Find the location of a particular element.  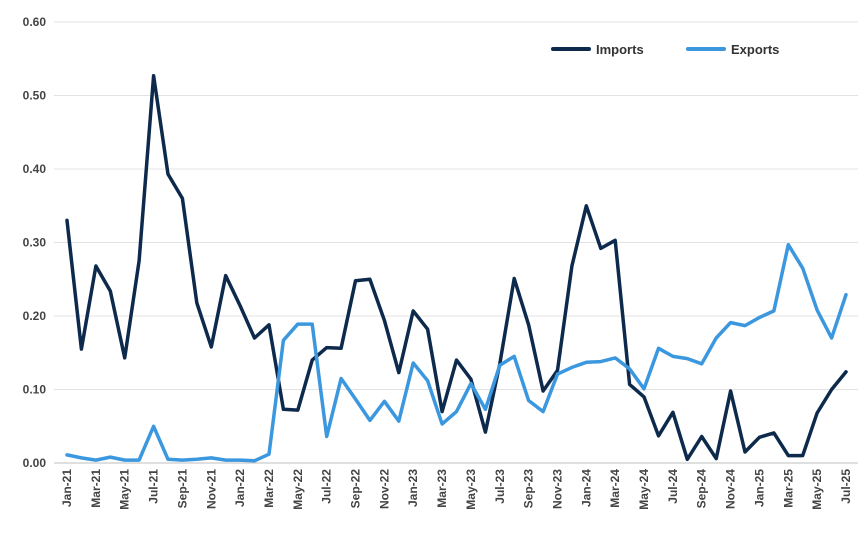

y-tick-label: 0.30 is located at coordinates (35, 243).